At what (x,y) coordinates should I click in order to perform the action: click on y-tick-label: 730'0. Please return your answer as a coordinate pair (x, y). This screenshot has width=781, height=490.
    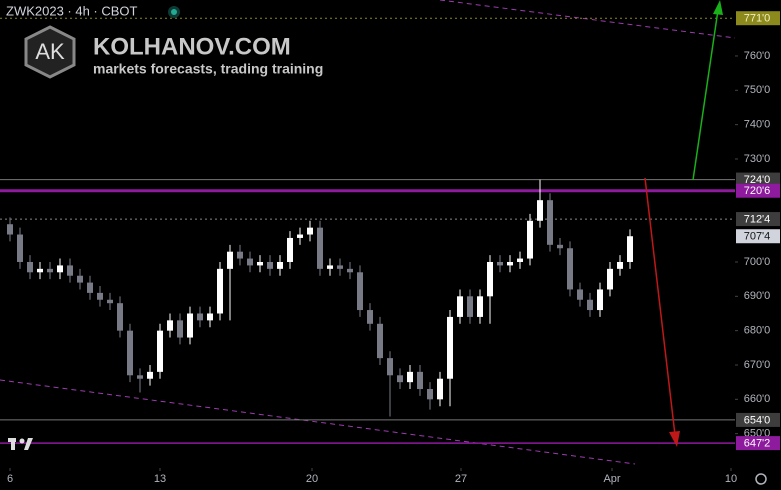
    Looking at the image, I should click on (757, 159).